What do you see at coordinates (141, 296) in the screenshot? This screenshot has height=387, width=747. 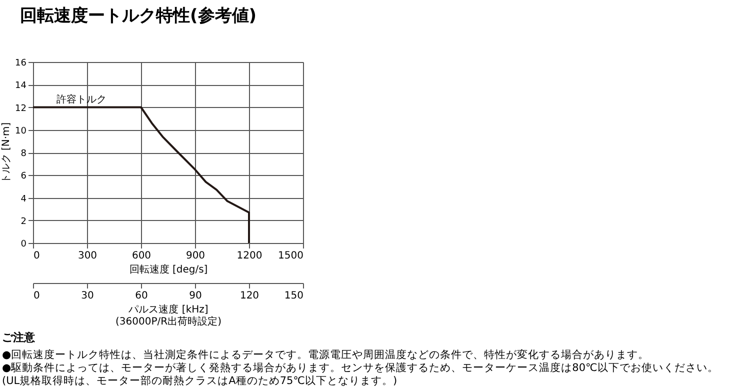 I see `x2-tick-label: 60` at bounding box center [141, 296].